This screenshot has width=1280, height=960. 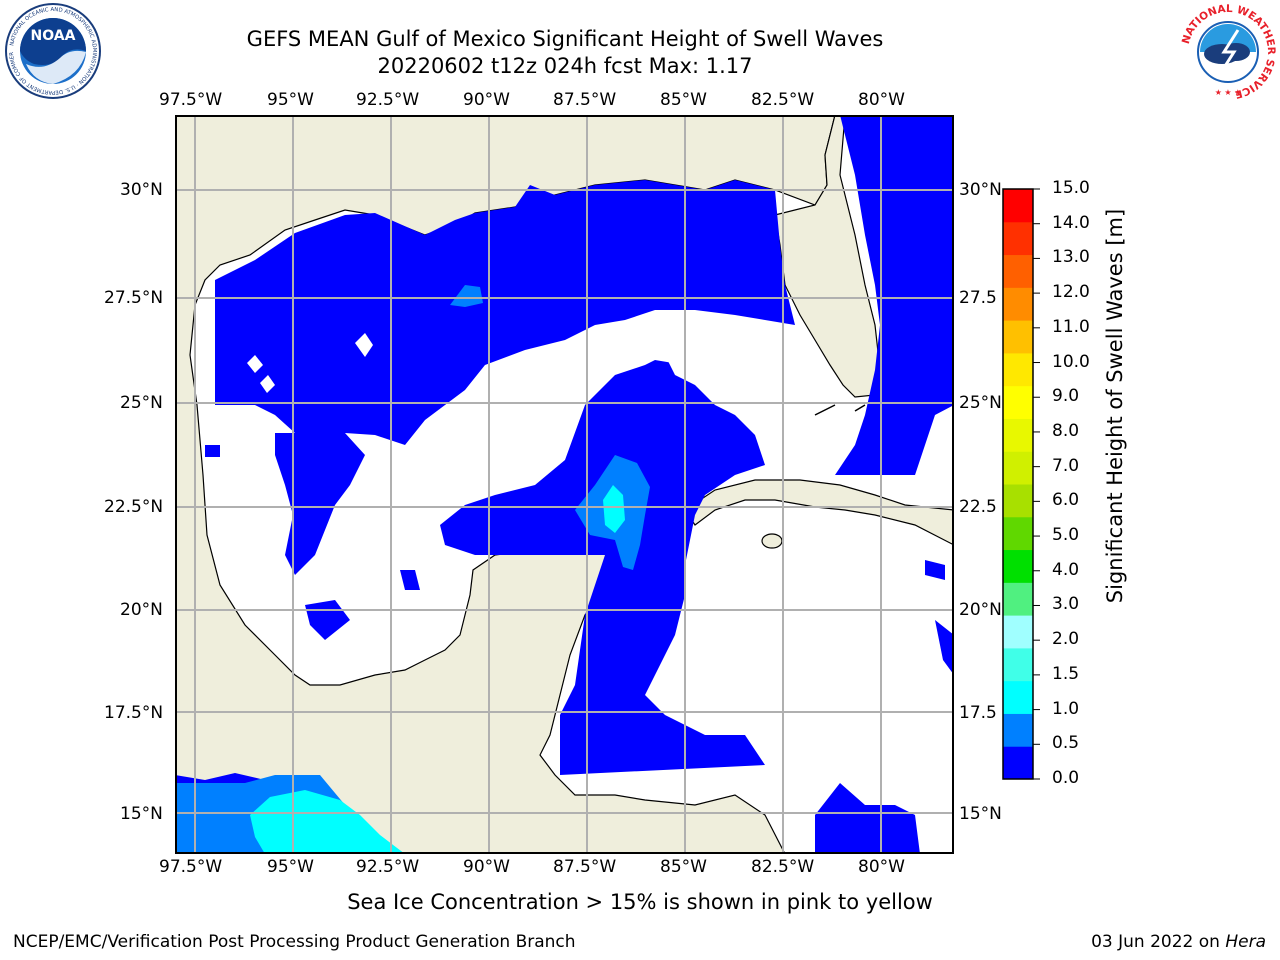 What do you see at coordinates (53, 36) in the screenshot?
I see `noaa-logo-text: NOAA` at bounding box center [53, 36].